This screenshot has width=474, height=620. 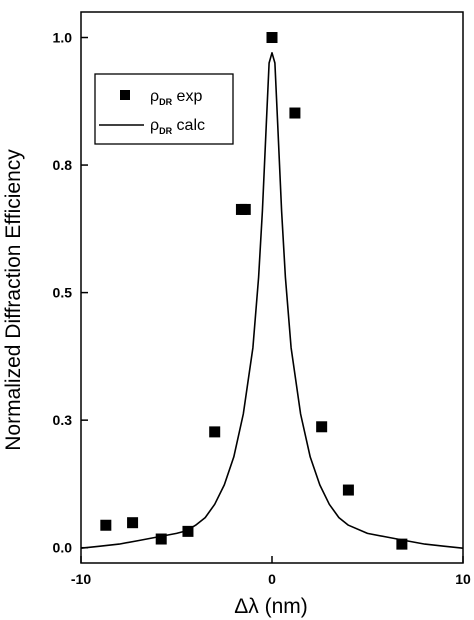 I want to click on legend-label-exp: ρDR exp, so click(x=176, y=97).